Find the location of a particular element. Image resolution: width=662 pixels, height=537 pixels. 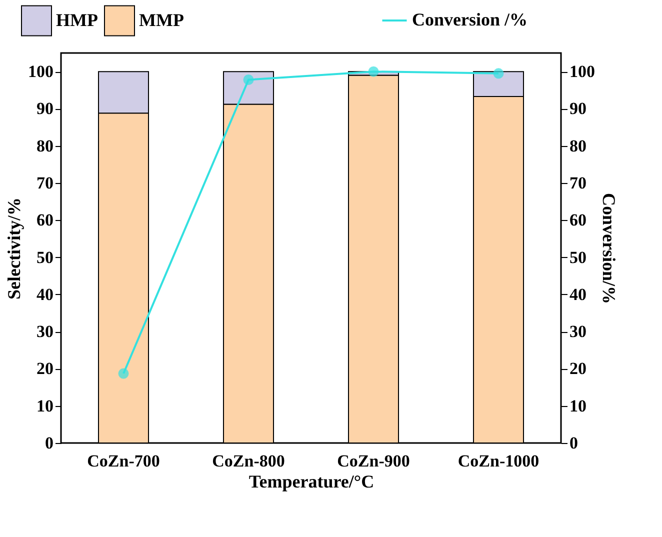

y-axis-title: Selectivity/% is located at coordinates (14, 249).